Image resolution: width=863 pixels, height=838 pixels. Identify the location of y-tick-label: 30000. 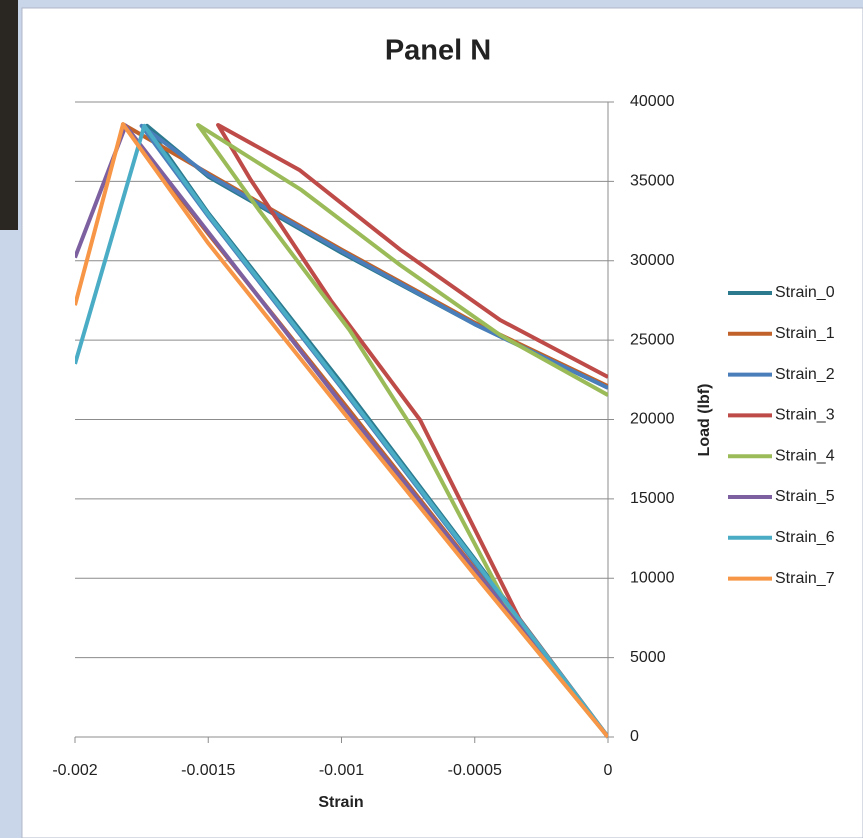
(652, 260).